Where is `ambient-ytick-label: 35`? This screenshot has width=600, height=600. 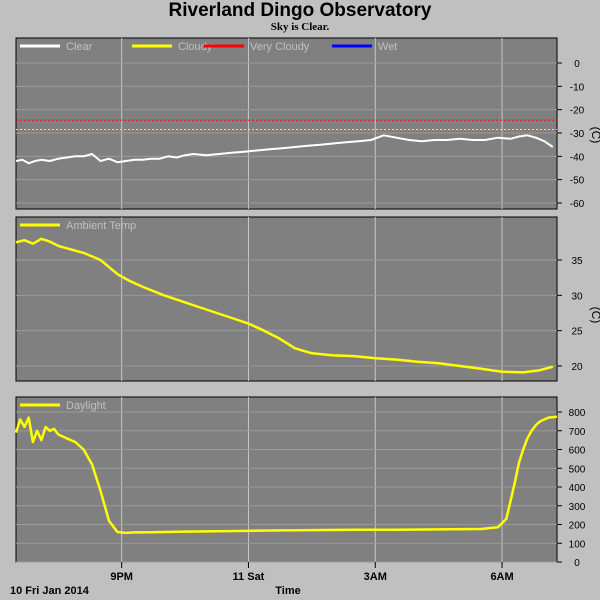
ambient-ytick-label: 35 is located at coordinates (577, 261).